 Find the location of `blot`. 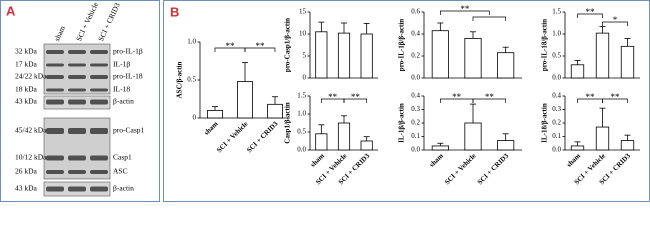

blot is located at coordinates (77, 148).